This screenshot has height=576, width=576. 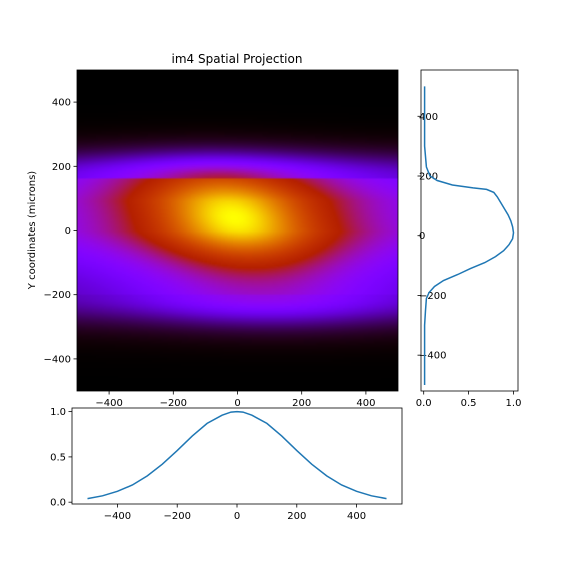 What do you see at coordinates (237, 59) in the screenshot?
I see `chart-title: im4 Spatial Projection` at bounding box center [237, 59].